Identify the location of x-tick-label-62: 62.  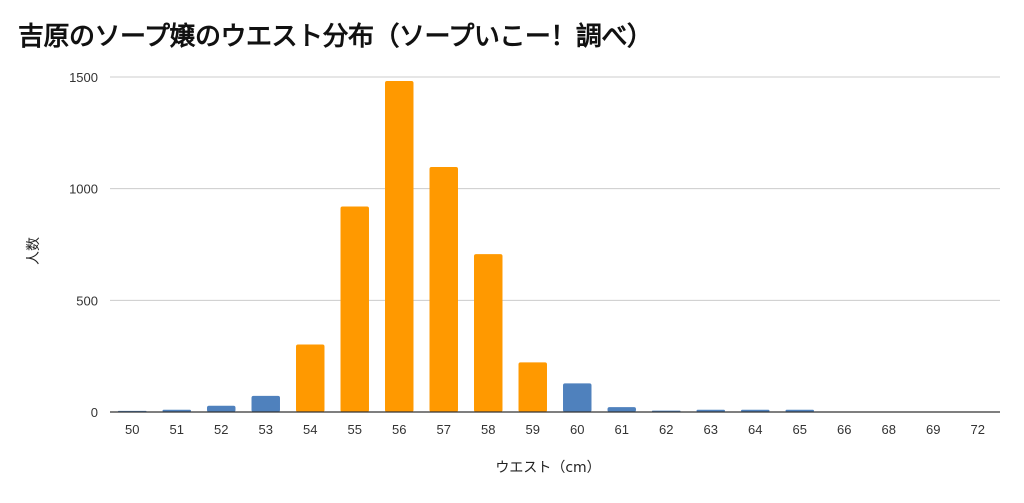
(666, 429).